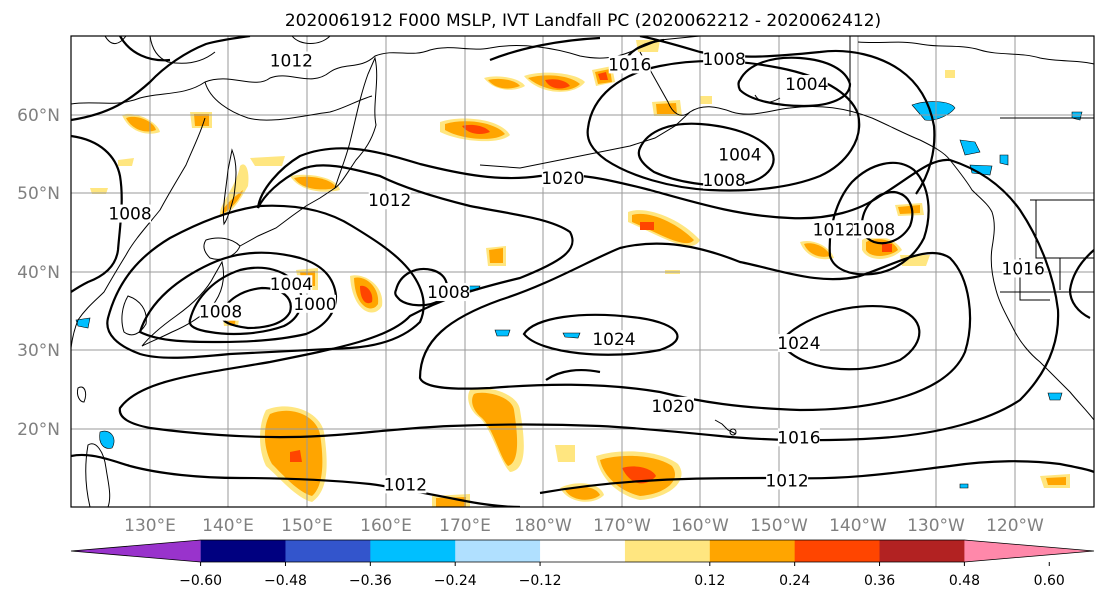 This screenshot has height=601, width=1105. I want to click on lat-label: 60°N, so click(38, 116).